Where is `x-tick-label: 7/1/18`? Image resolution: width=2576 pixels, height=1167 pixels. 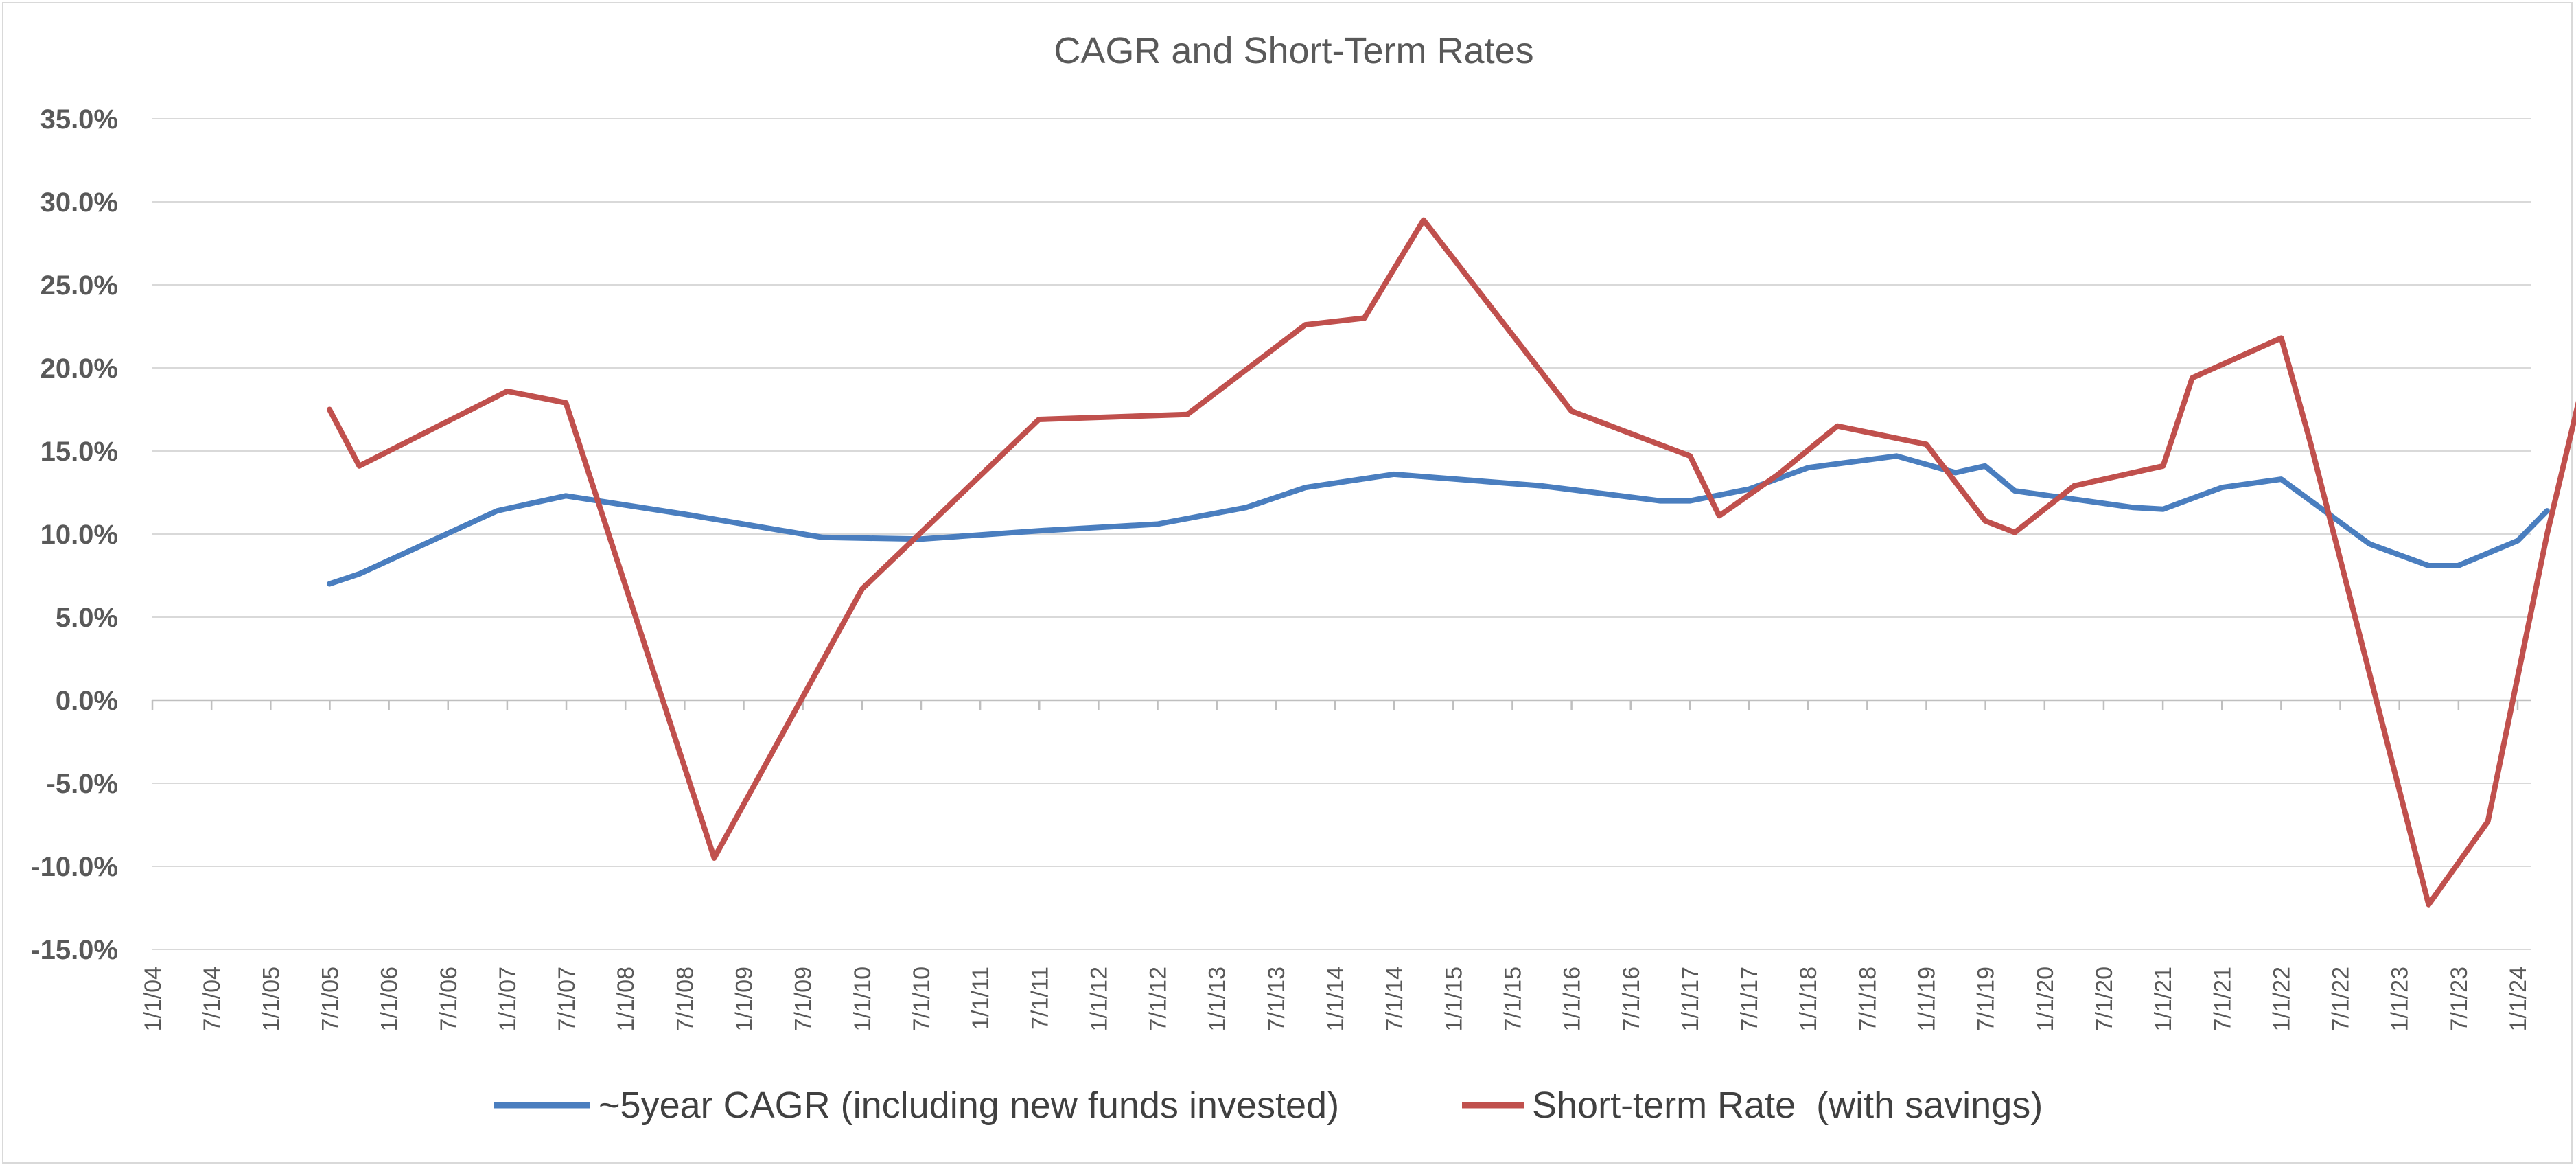 x-tick-label: 7/1/18 is located at coordinates (1868, 999).